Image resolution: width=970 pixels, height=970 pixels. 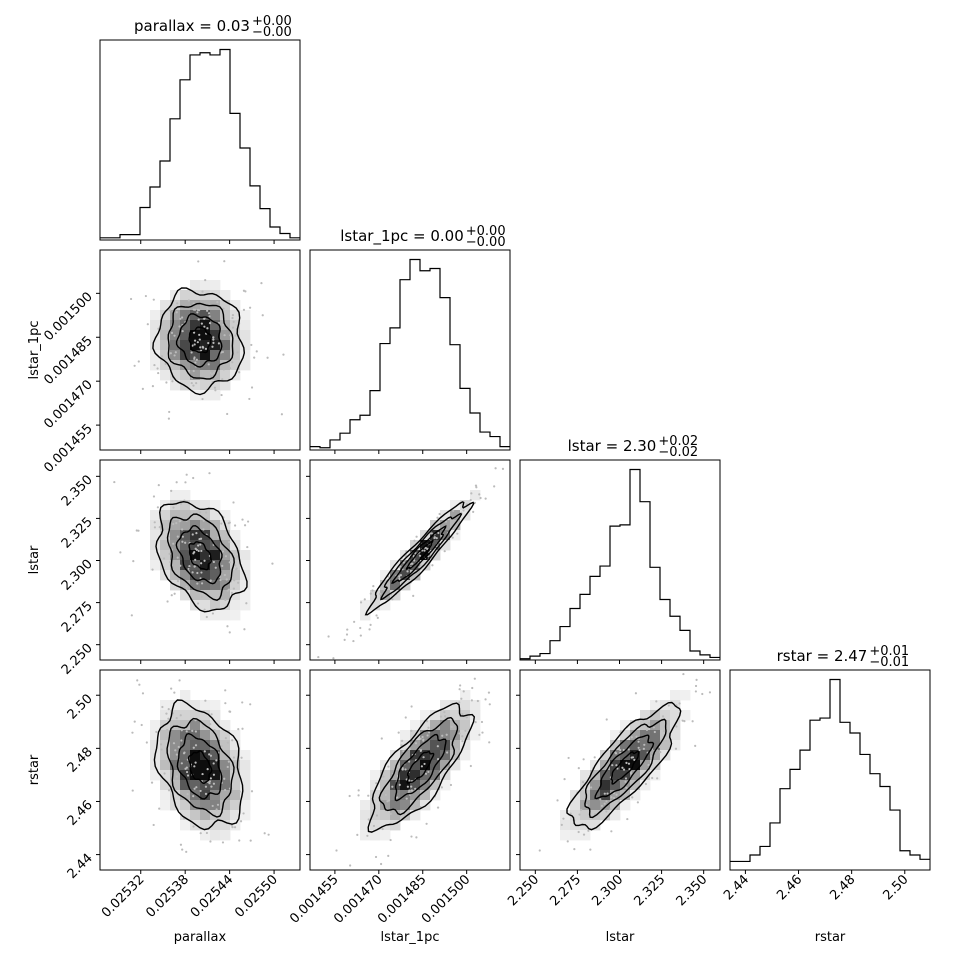 I want to click on diag-panel-rstar, so click(x=830, y=771).